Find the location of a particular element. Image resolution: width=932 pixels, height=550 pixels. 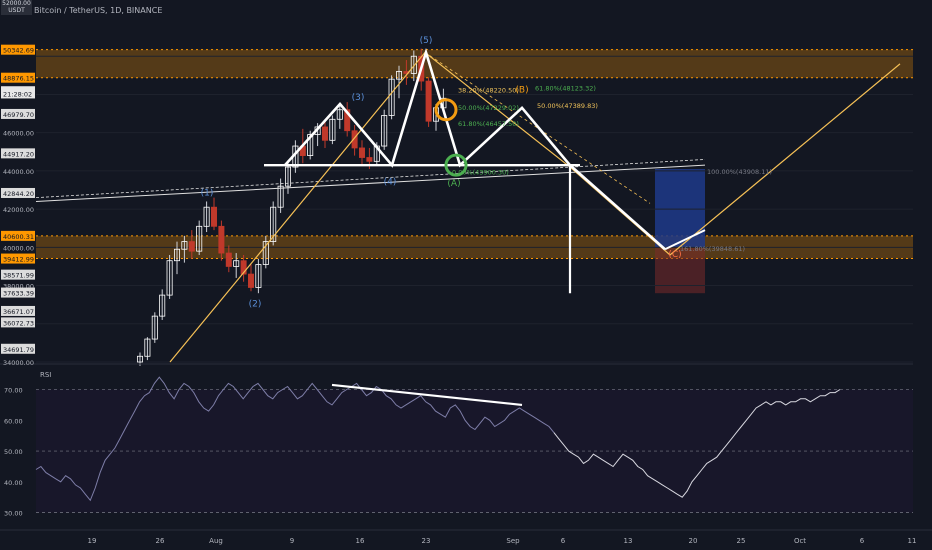

price-axis-label: 42000.00 is located at coordinates (18, 210).